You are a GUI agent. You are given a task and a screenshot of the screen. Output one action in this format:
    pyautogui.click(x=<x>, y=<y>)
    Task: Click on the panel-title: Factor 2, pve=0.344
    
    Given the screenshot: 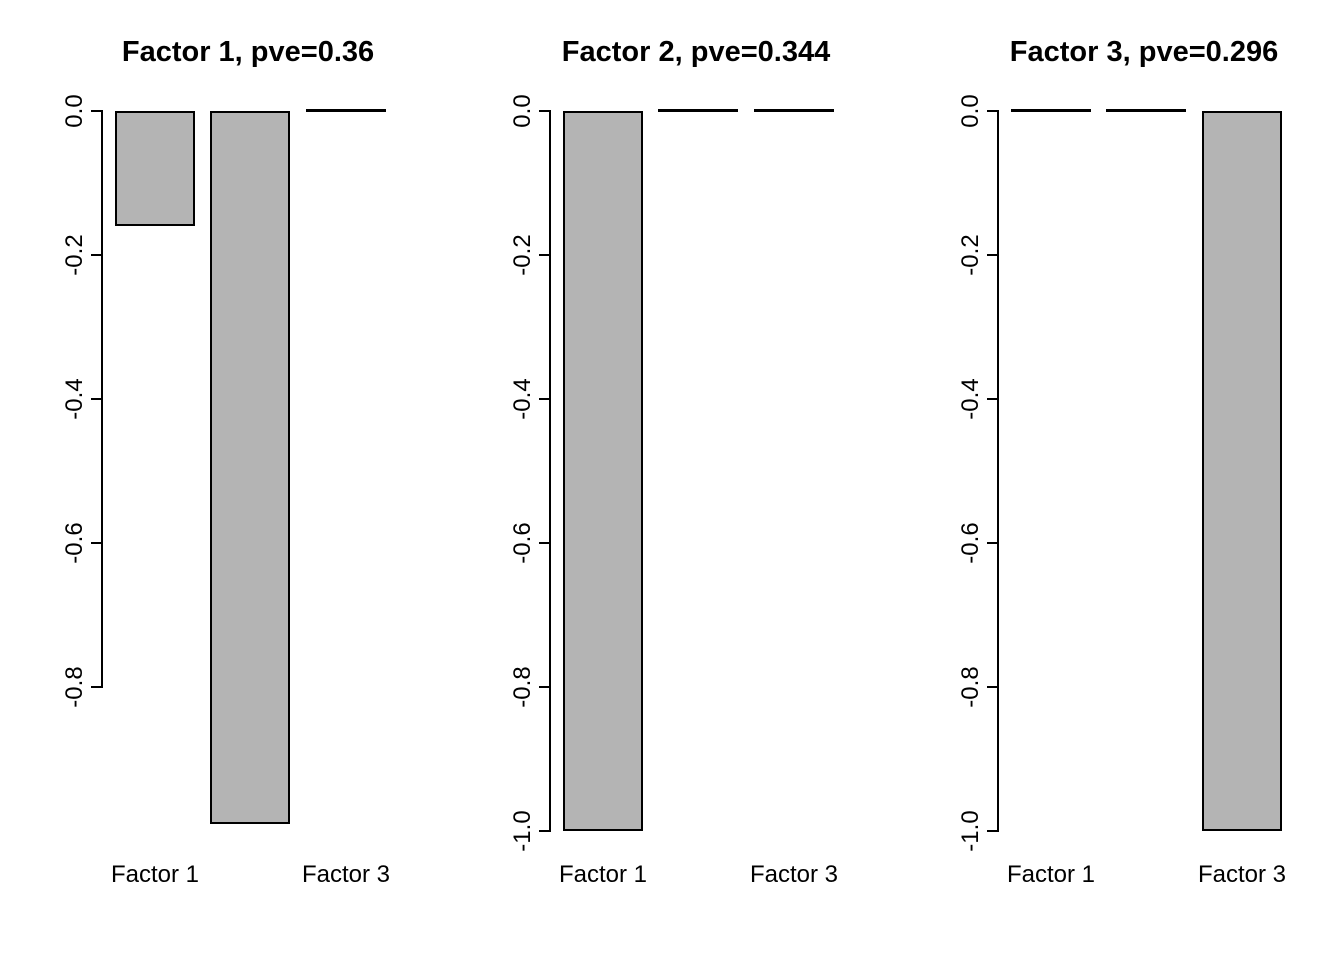 What is the action you would take?
    pyautogui.click(x=696, y=52)
    